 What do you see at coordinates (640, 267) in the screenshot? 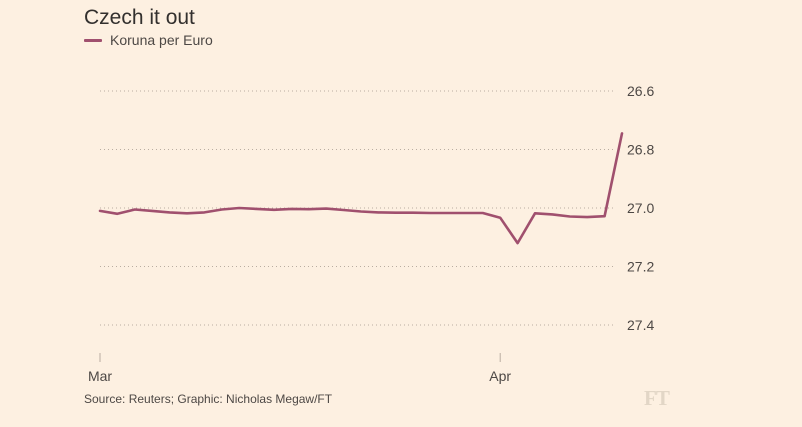
I see `y-tick-label: 27.2` at bounding box center [640, 267].